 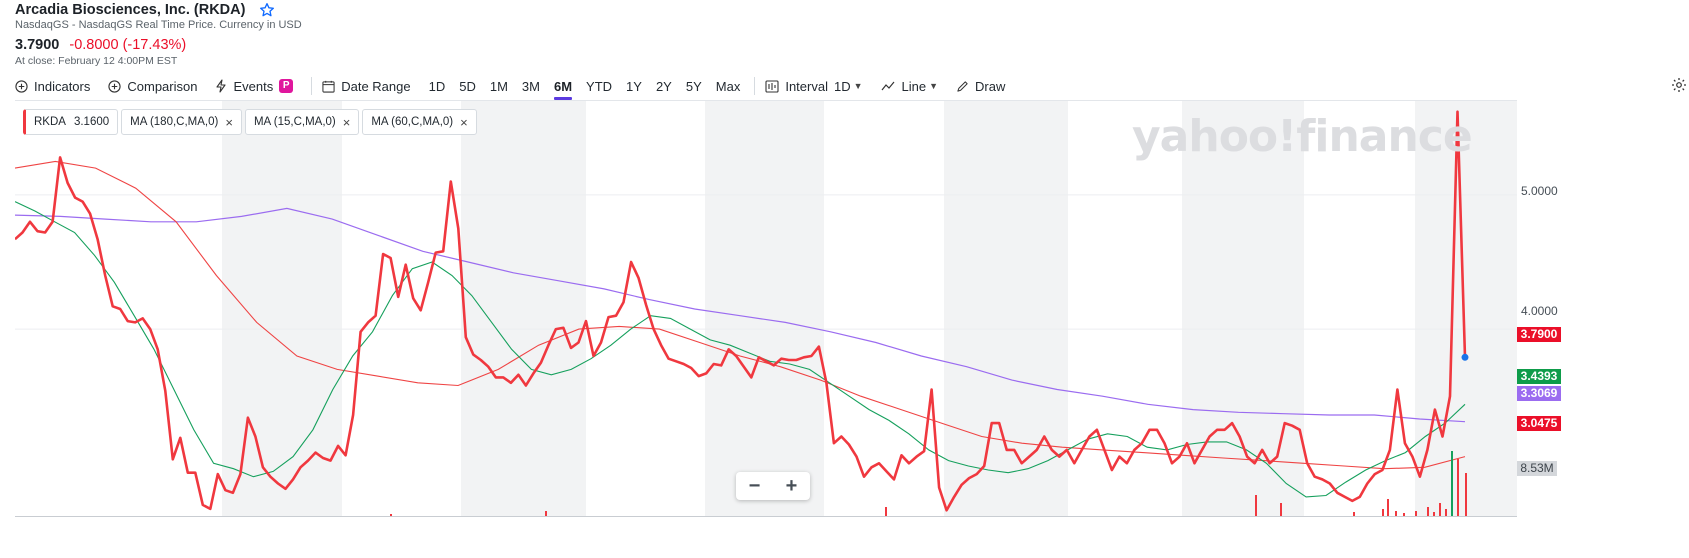 I want to click on chart-type-button: Line ▼, so click(x=910, y=86).